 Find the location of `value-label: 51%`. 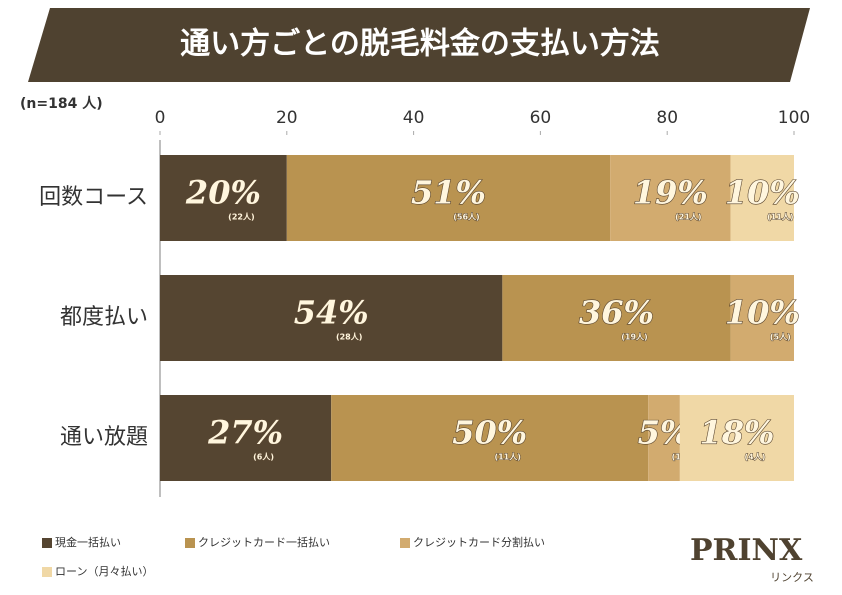

value-label: 51% is located at coordinates (448, 193).